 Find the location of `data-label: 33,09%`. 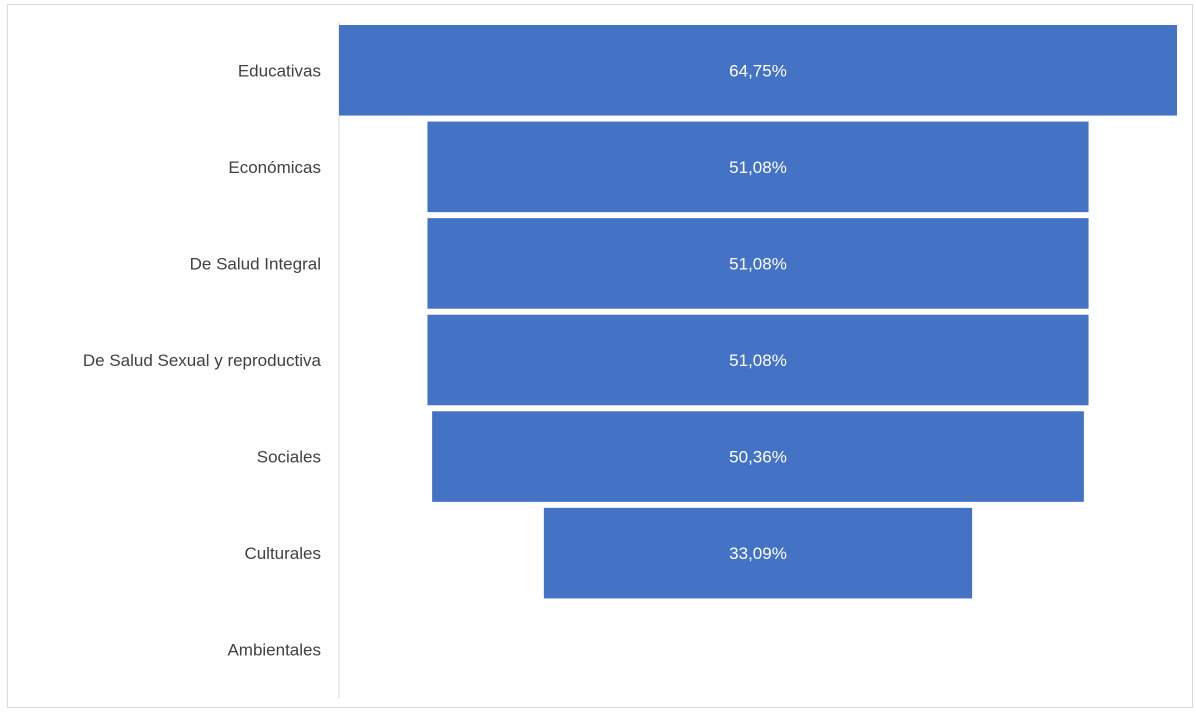

data-label: 33,09% is located at coordinates (758, 553).